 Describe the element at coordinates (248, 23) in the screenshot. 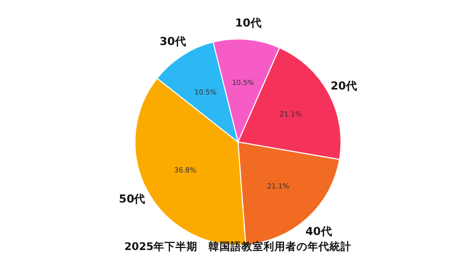

I see `slice-label: 10代` at that location.